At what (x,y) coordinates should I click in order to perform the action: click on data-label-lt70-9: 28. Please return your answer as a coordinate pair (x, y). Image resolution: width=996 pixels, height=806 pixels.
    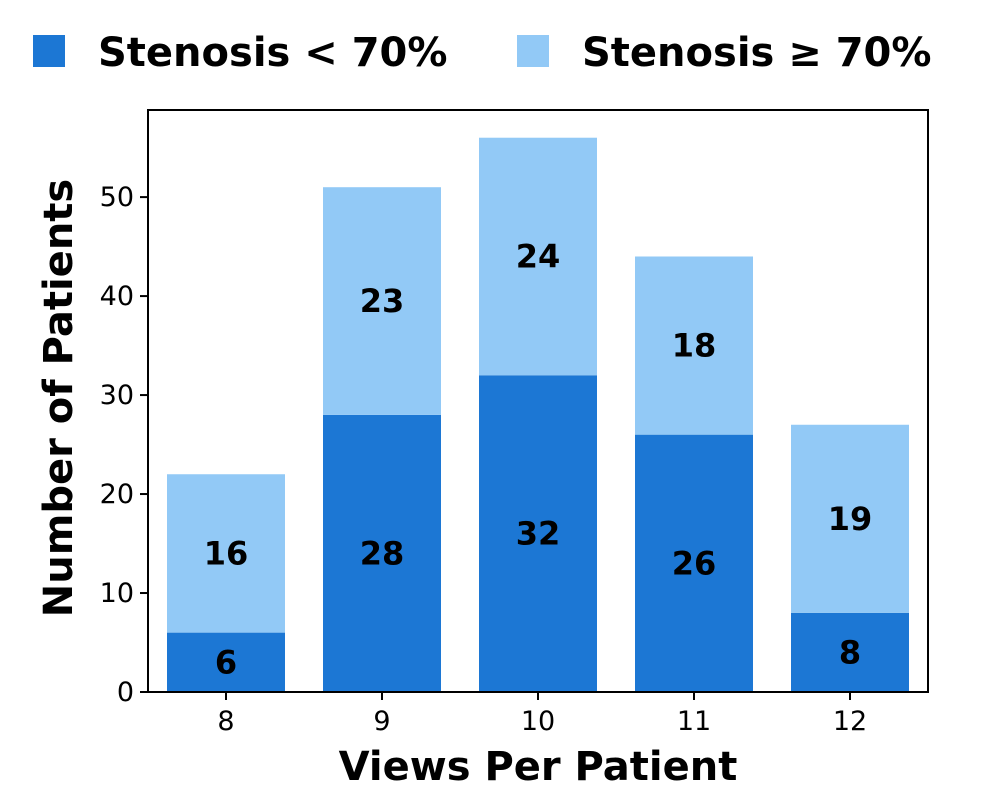
    Looking at the image, I should click on (382, 553).